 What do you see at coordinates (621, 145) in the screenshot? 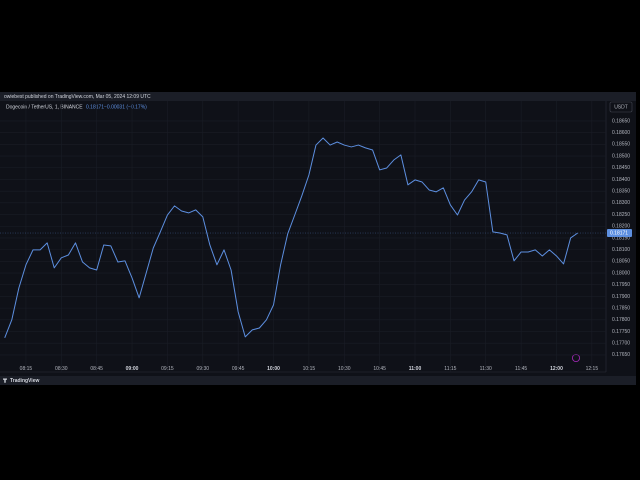
I see `y-tick-label: 0.18550` at bounding box center [621, 145].